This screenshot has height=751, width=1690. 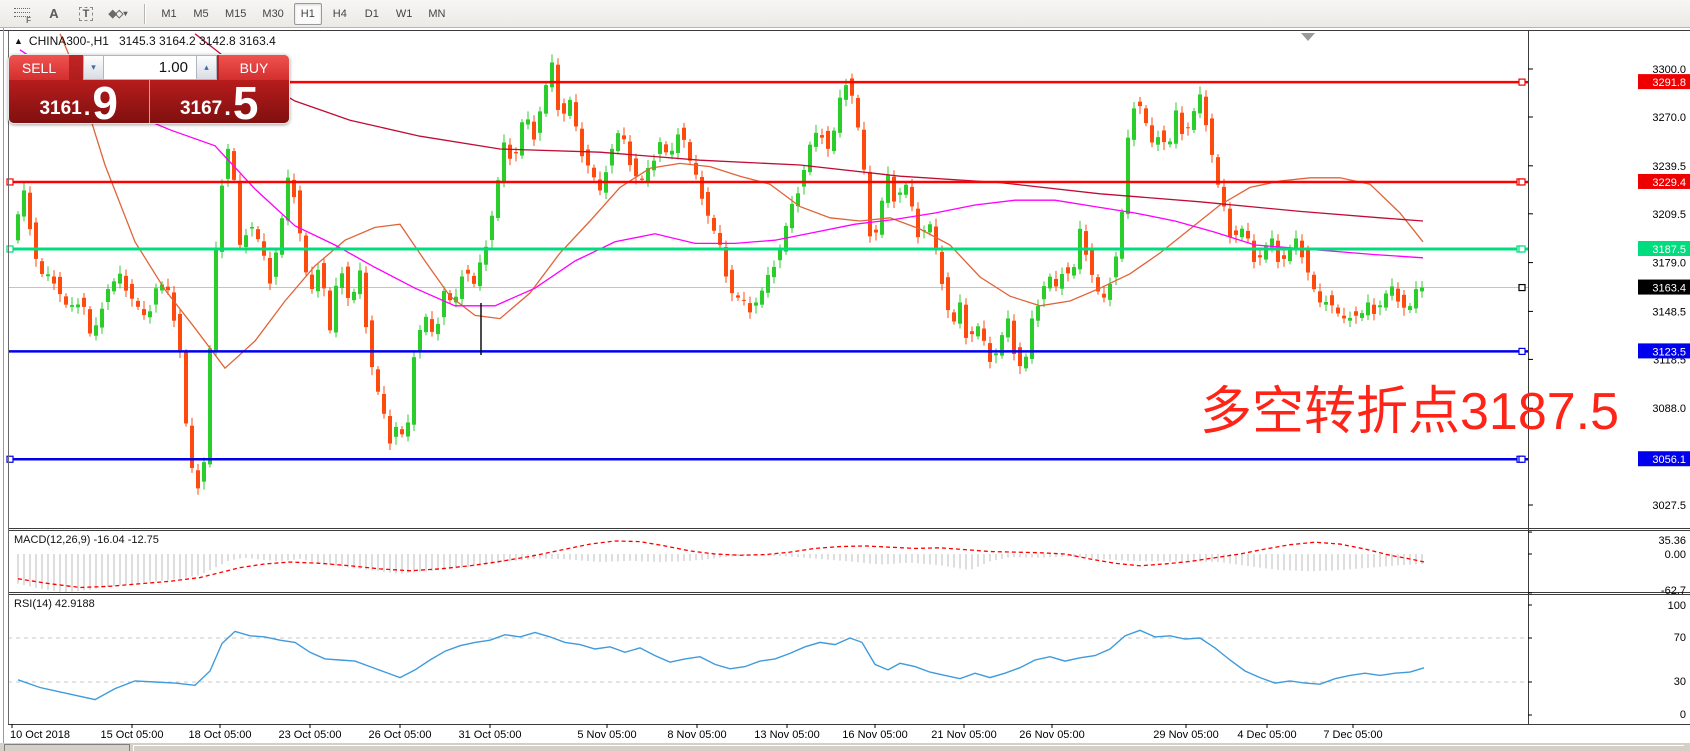 I want to click on svg-text: 26 Nov 05:00, so click(x=1051, y=735).